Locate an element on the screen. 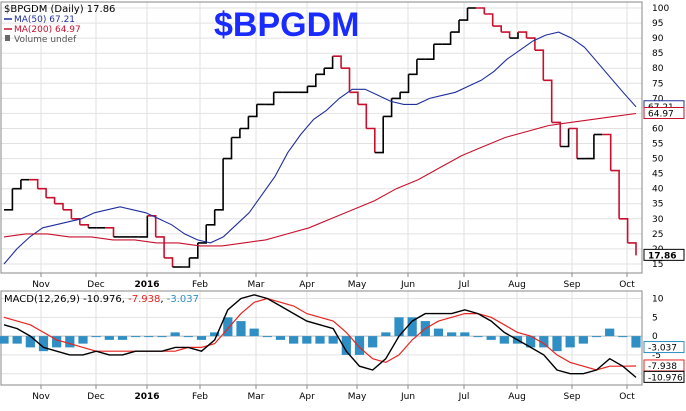 The height and width of the screenshot is (411, 686). macd-x-label: Mar is located at coordinates (256, 397).